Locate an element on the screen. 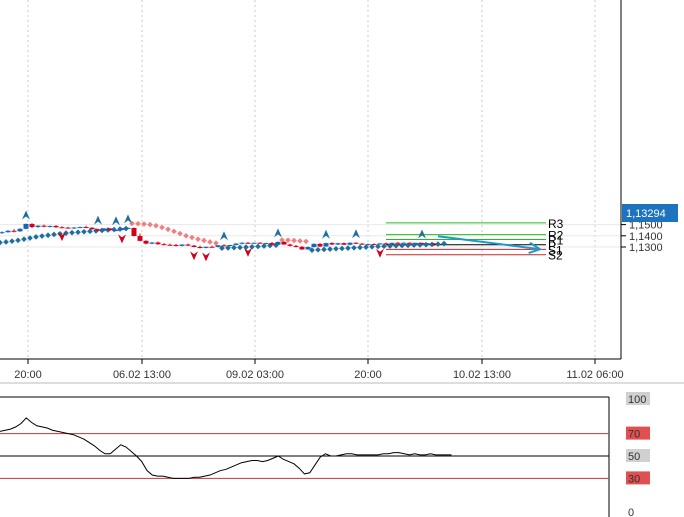 The width and height of the screenshot is (684, 517). oscillator-line is located at coordinates (226, 448).